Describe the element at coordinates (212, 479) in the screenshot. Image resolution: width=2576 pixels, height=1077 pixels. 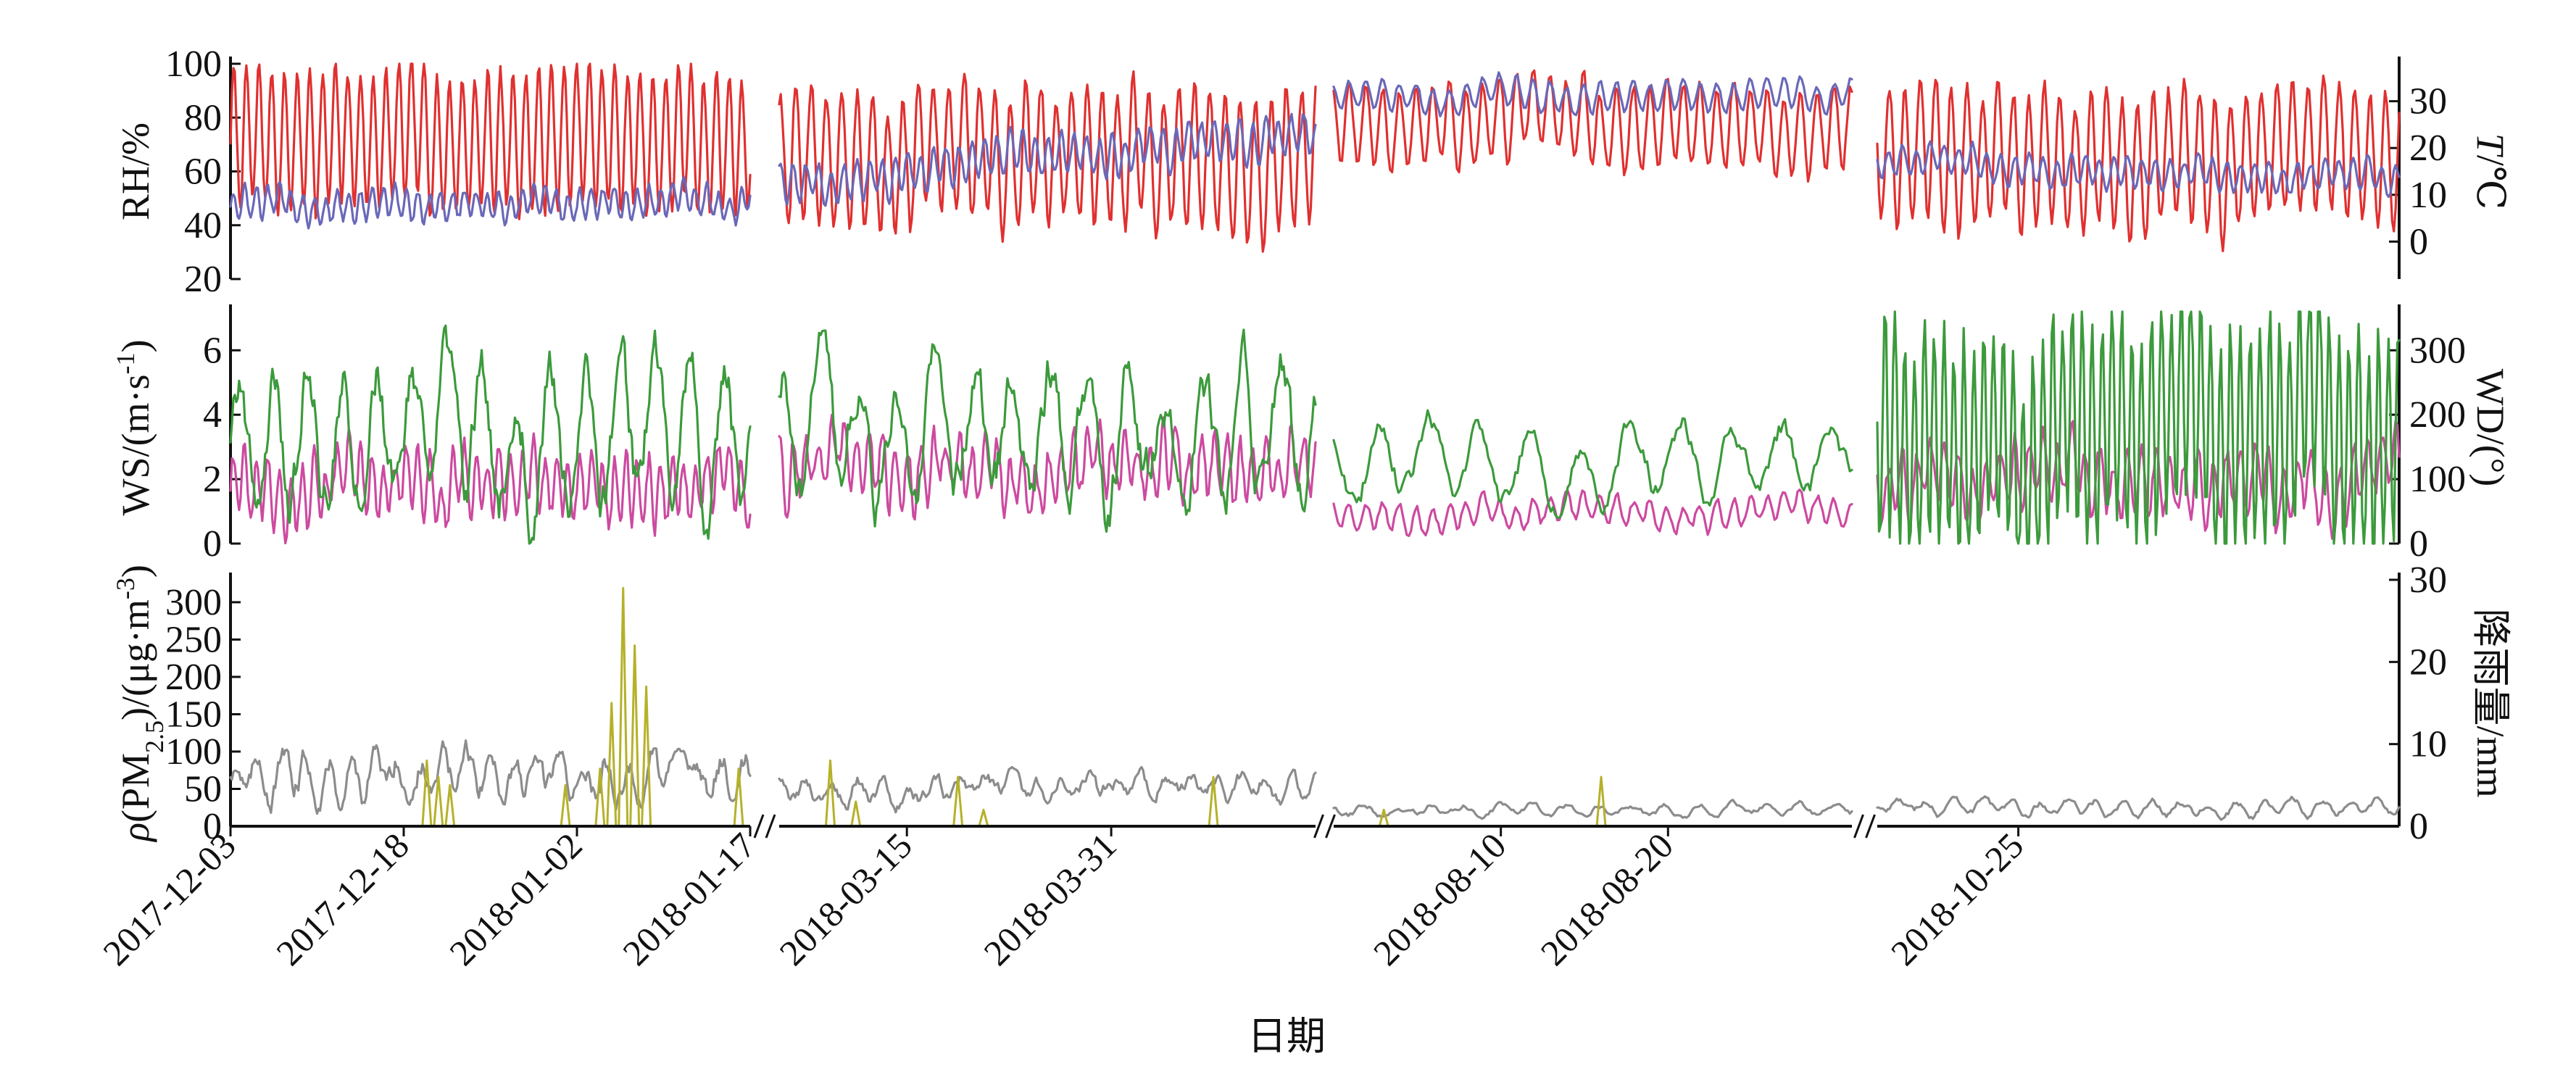
I see `left-tick-label: 2` at that location.